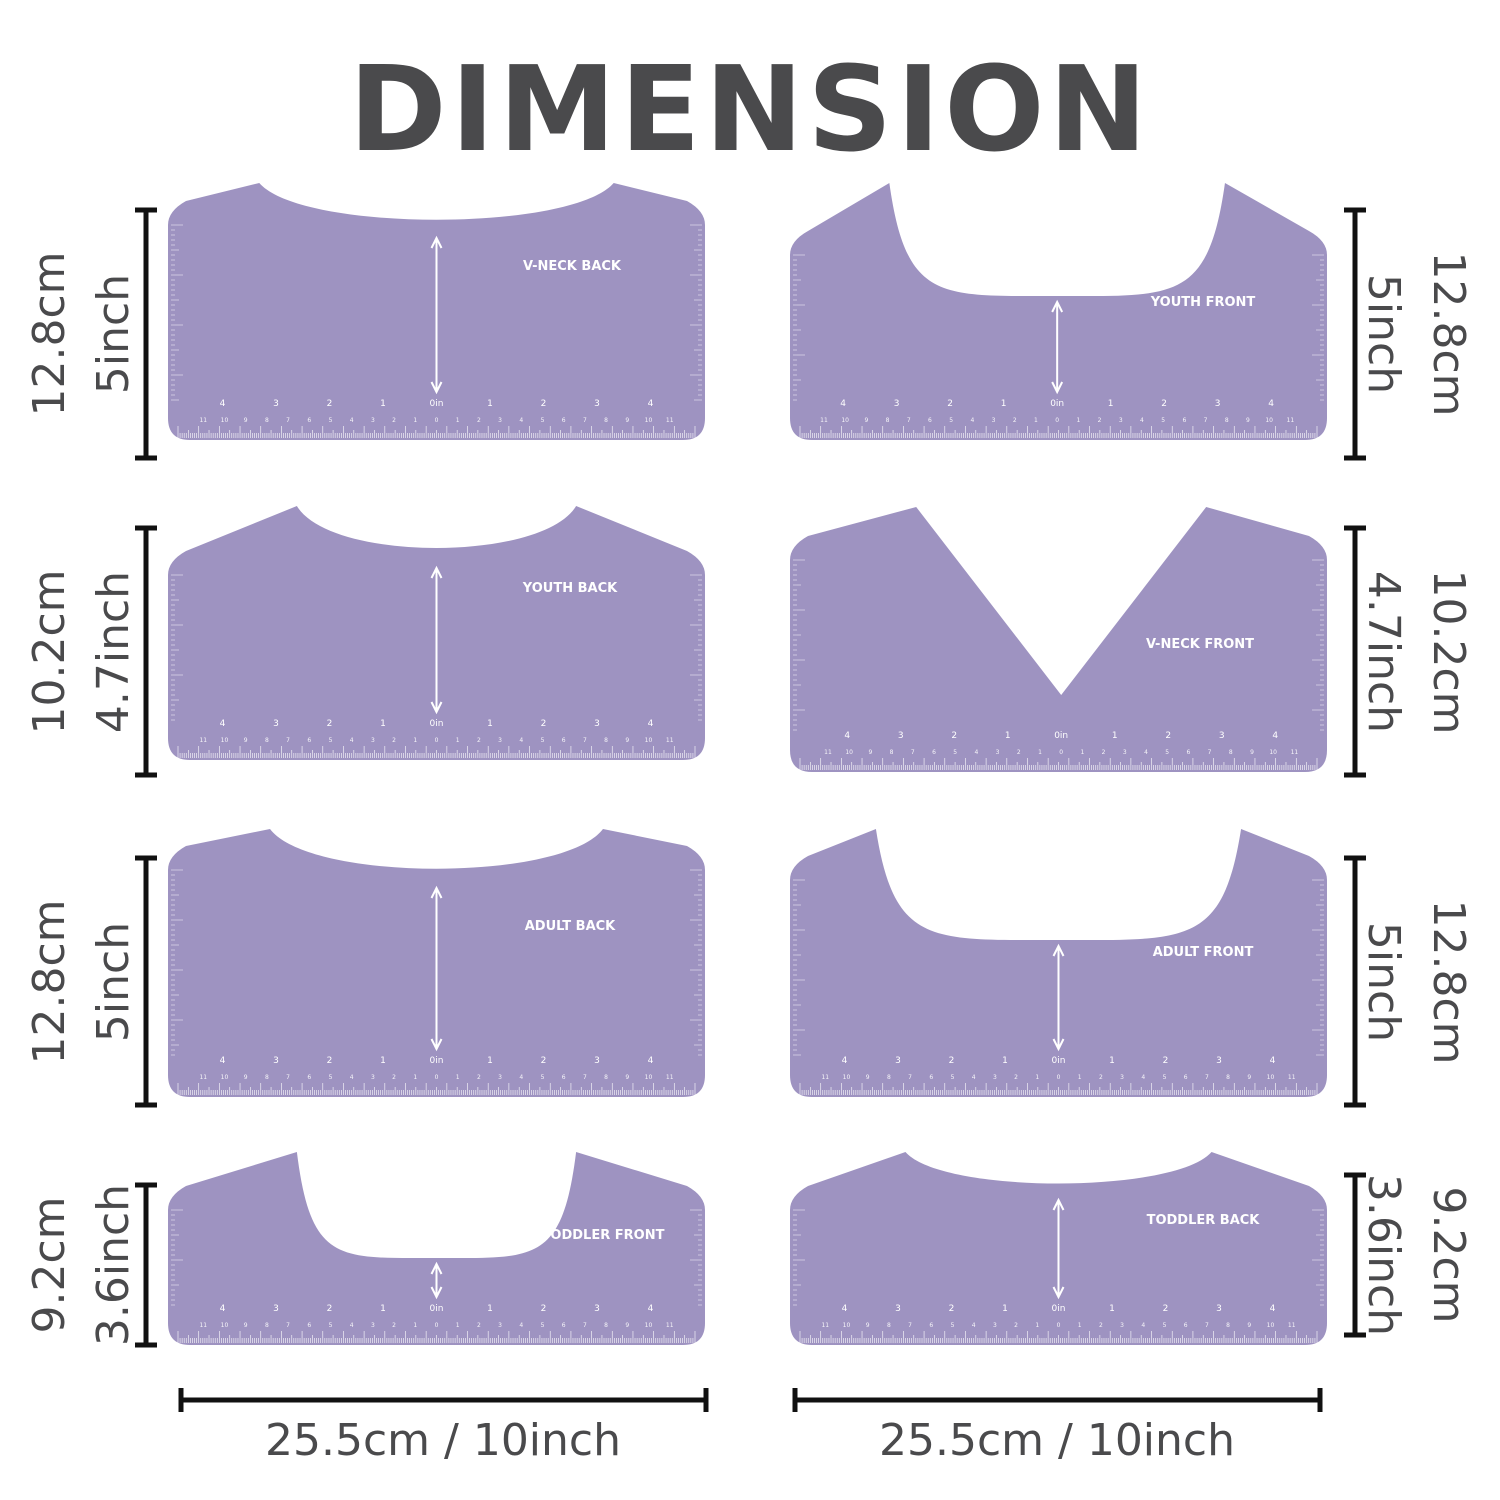  I want to click on ruler-label: YOUTH FRONT, so click(1203, 302).